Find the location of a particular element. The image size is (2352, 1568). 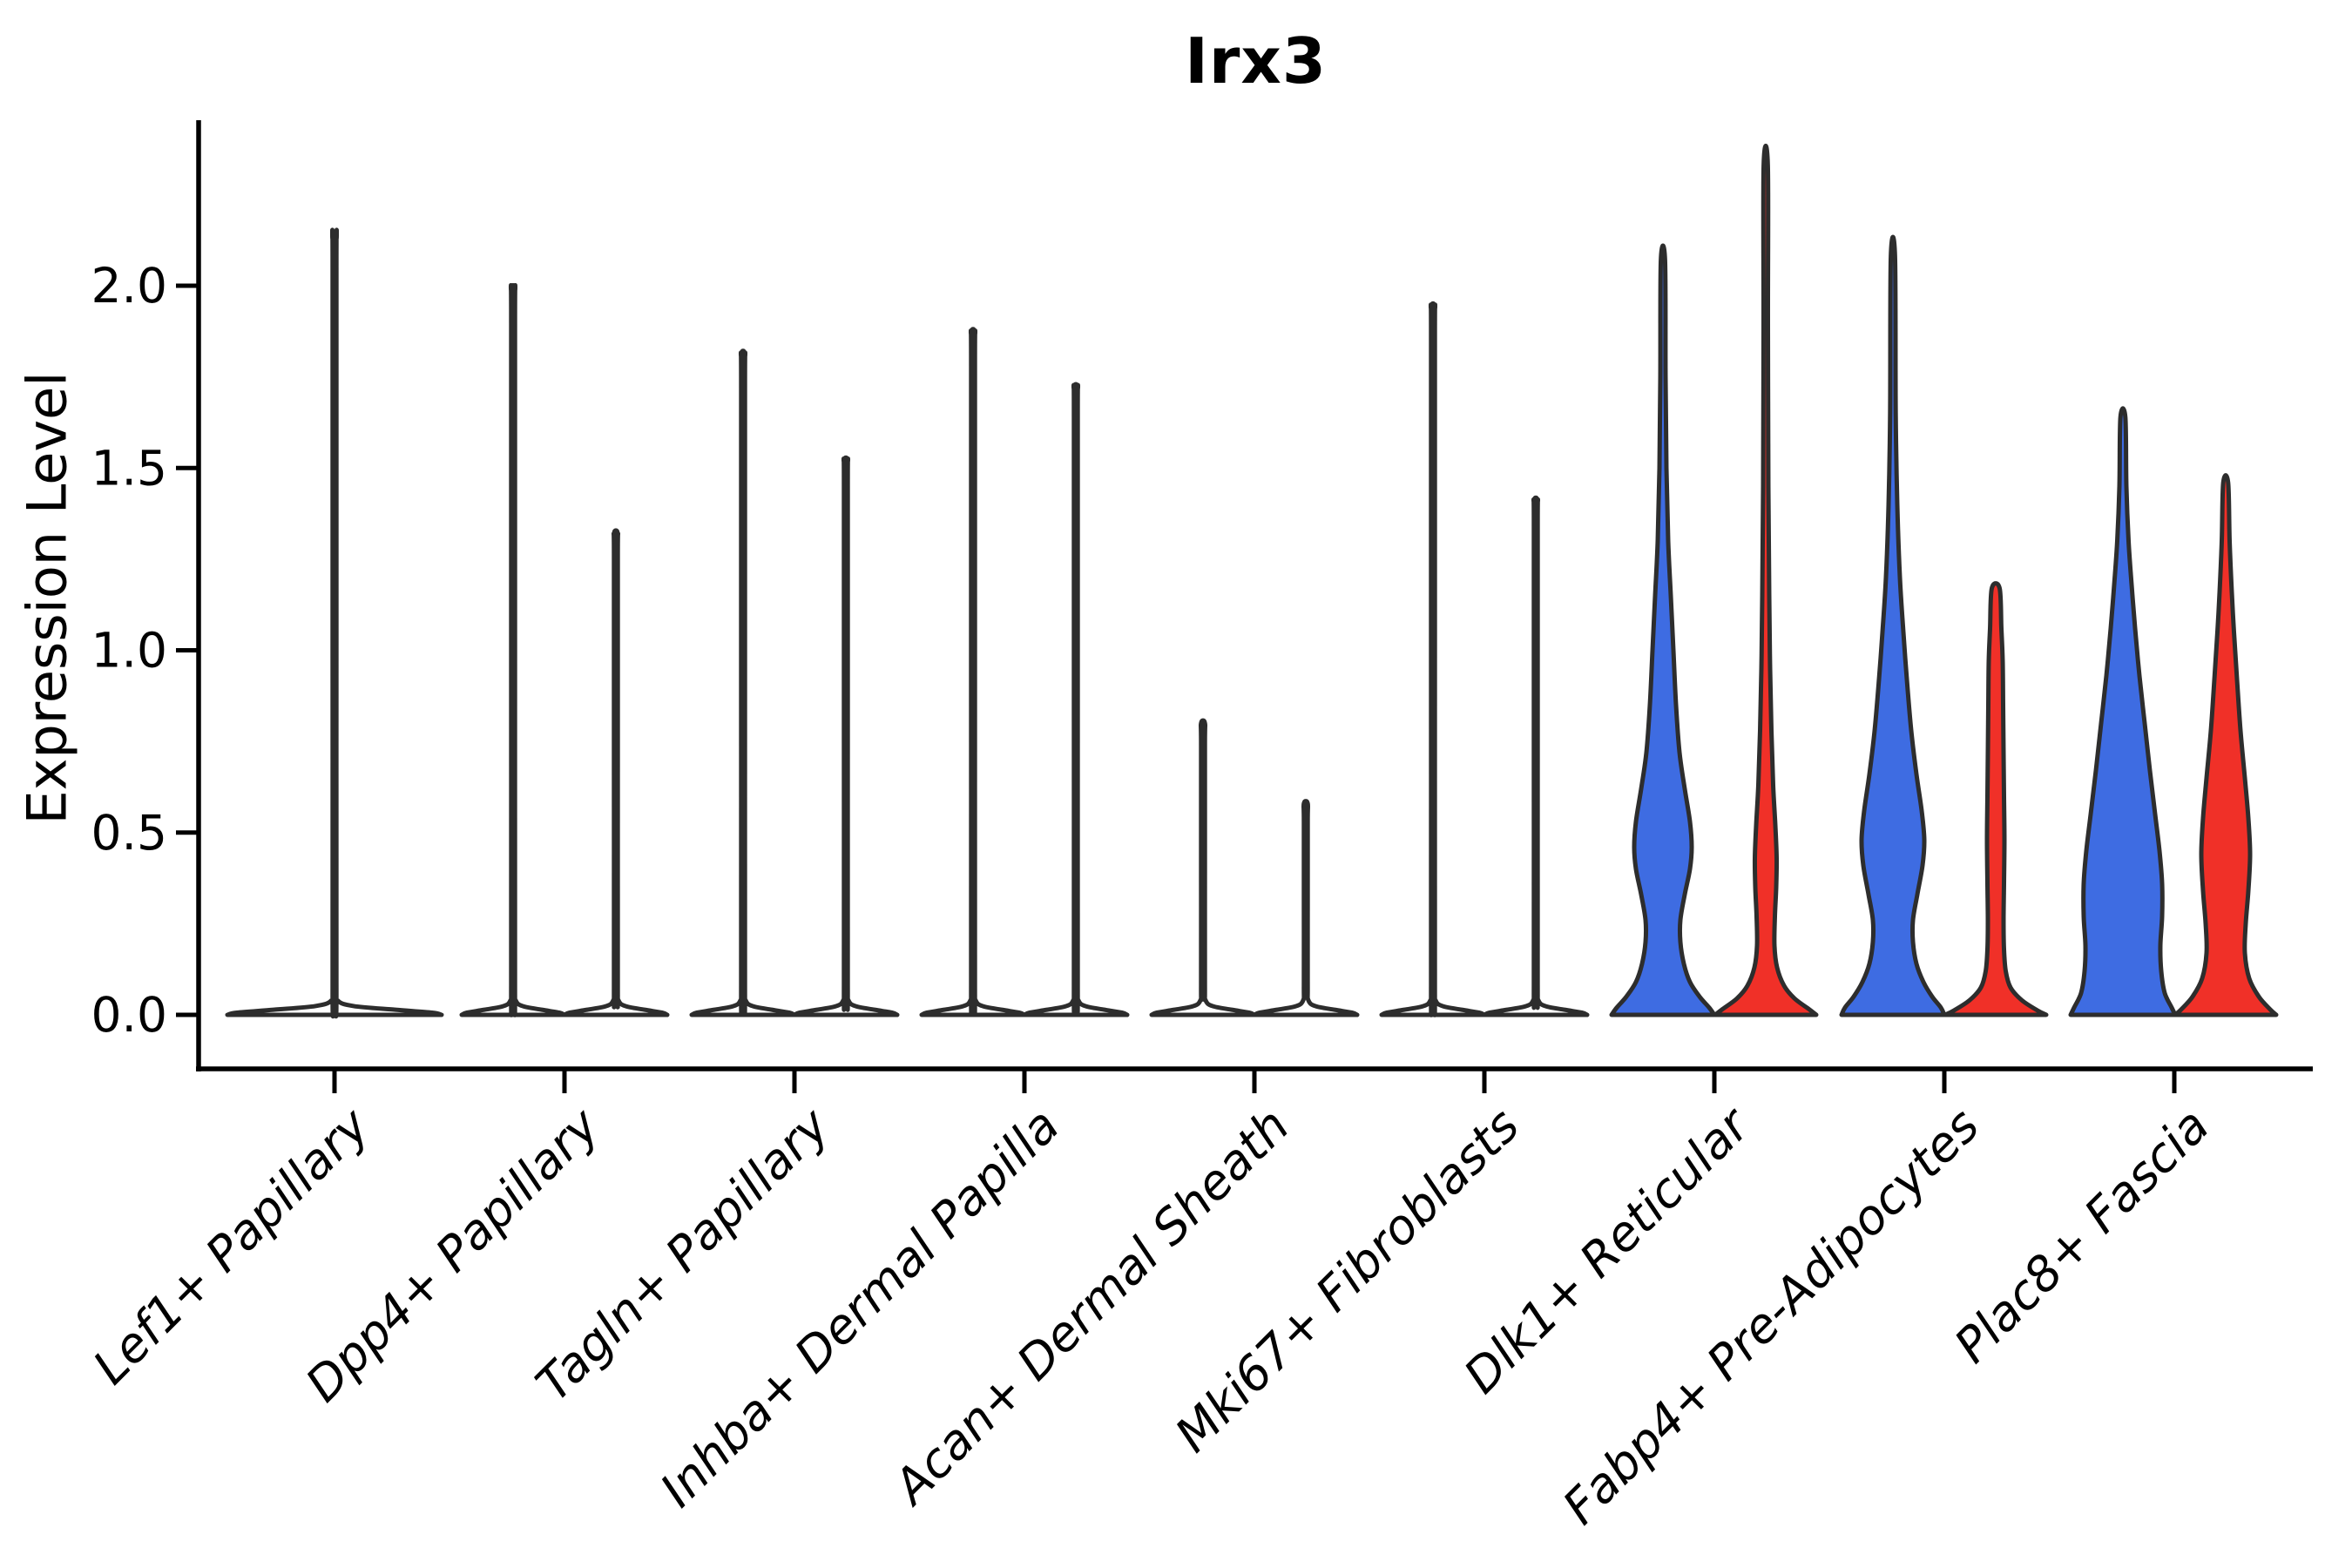

violin-7-right is located at coordinates (1996, 799).